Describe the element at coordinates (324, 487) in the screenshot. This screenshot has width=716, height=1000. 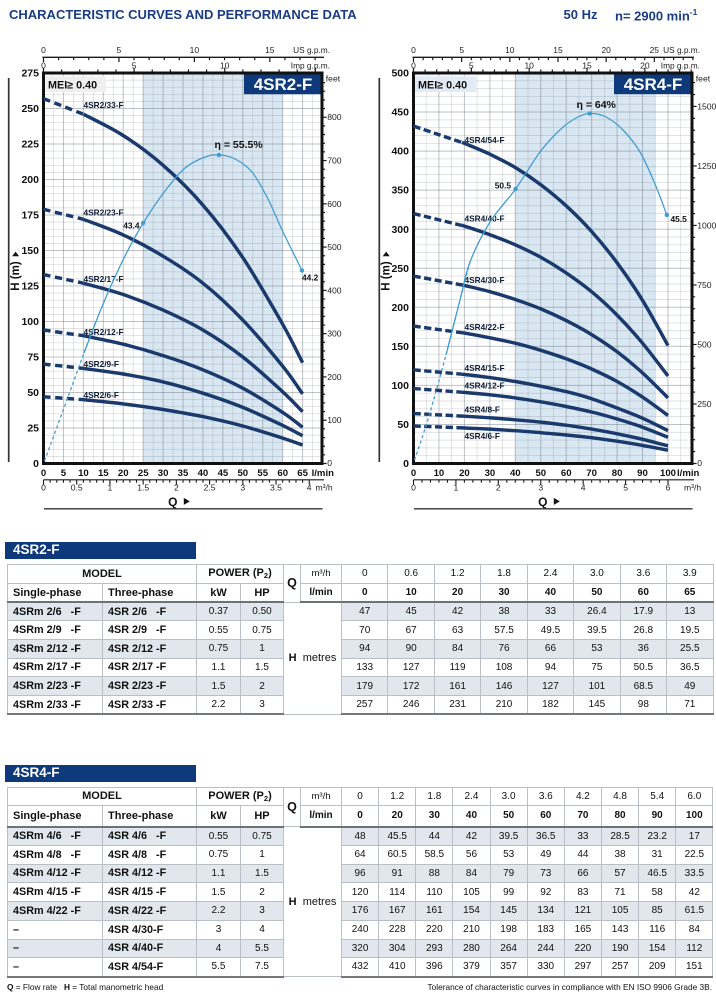
I see `svg-text: m³/h` at that location.